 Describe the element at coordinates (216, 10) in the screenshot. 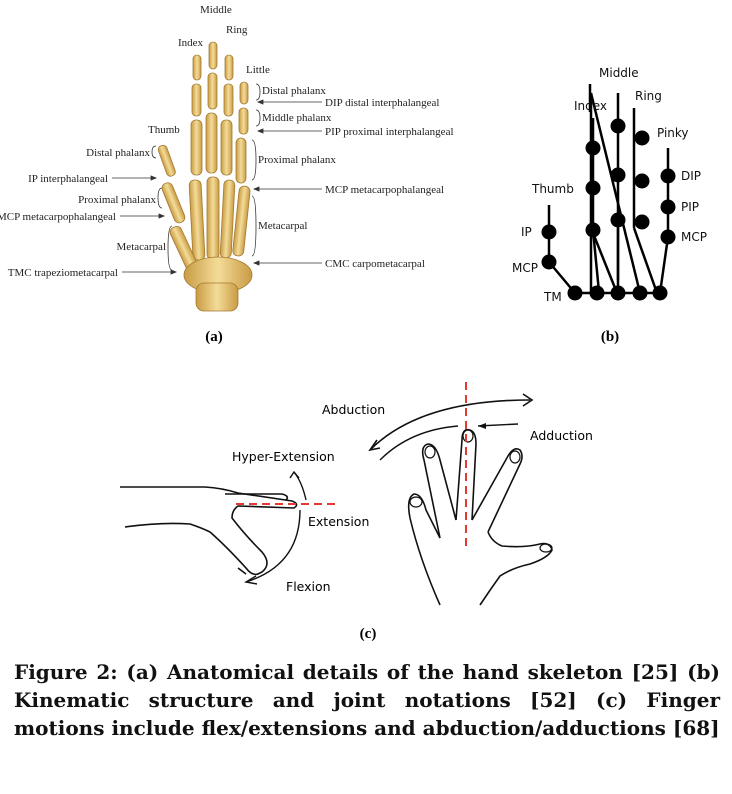

I see `finger-label-middle: Middle` at that location.